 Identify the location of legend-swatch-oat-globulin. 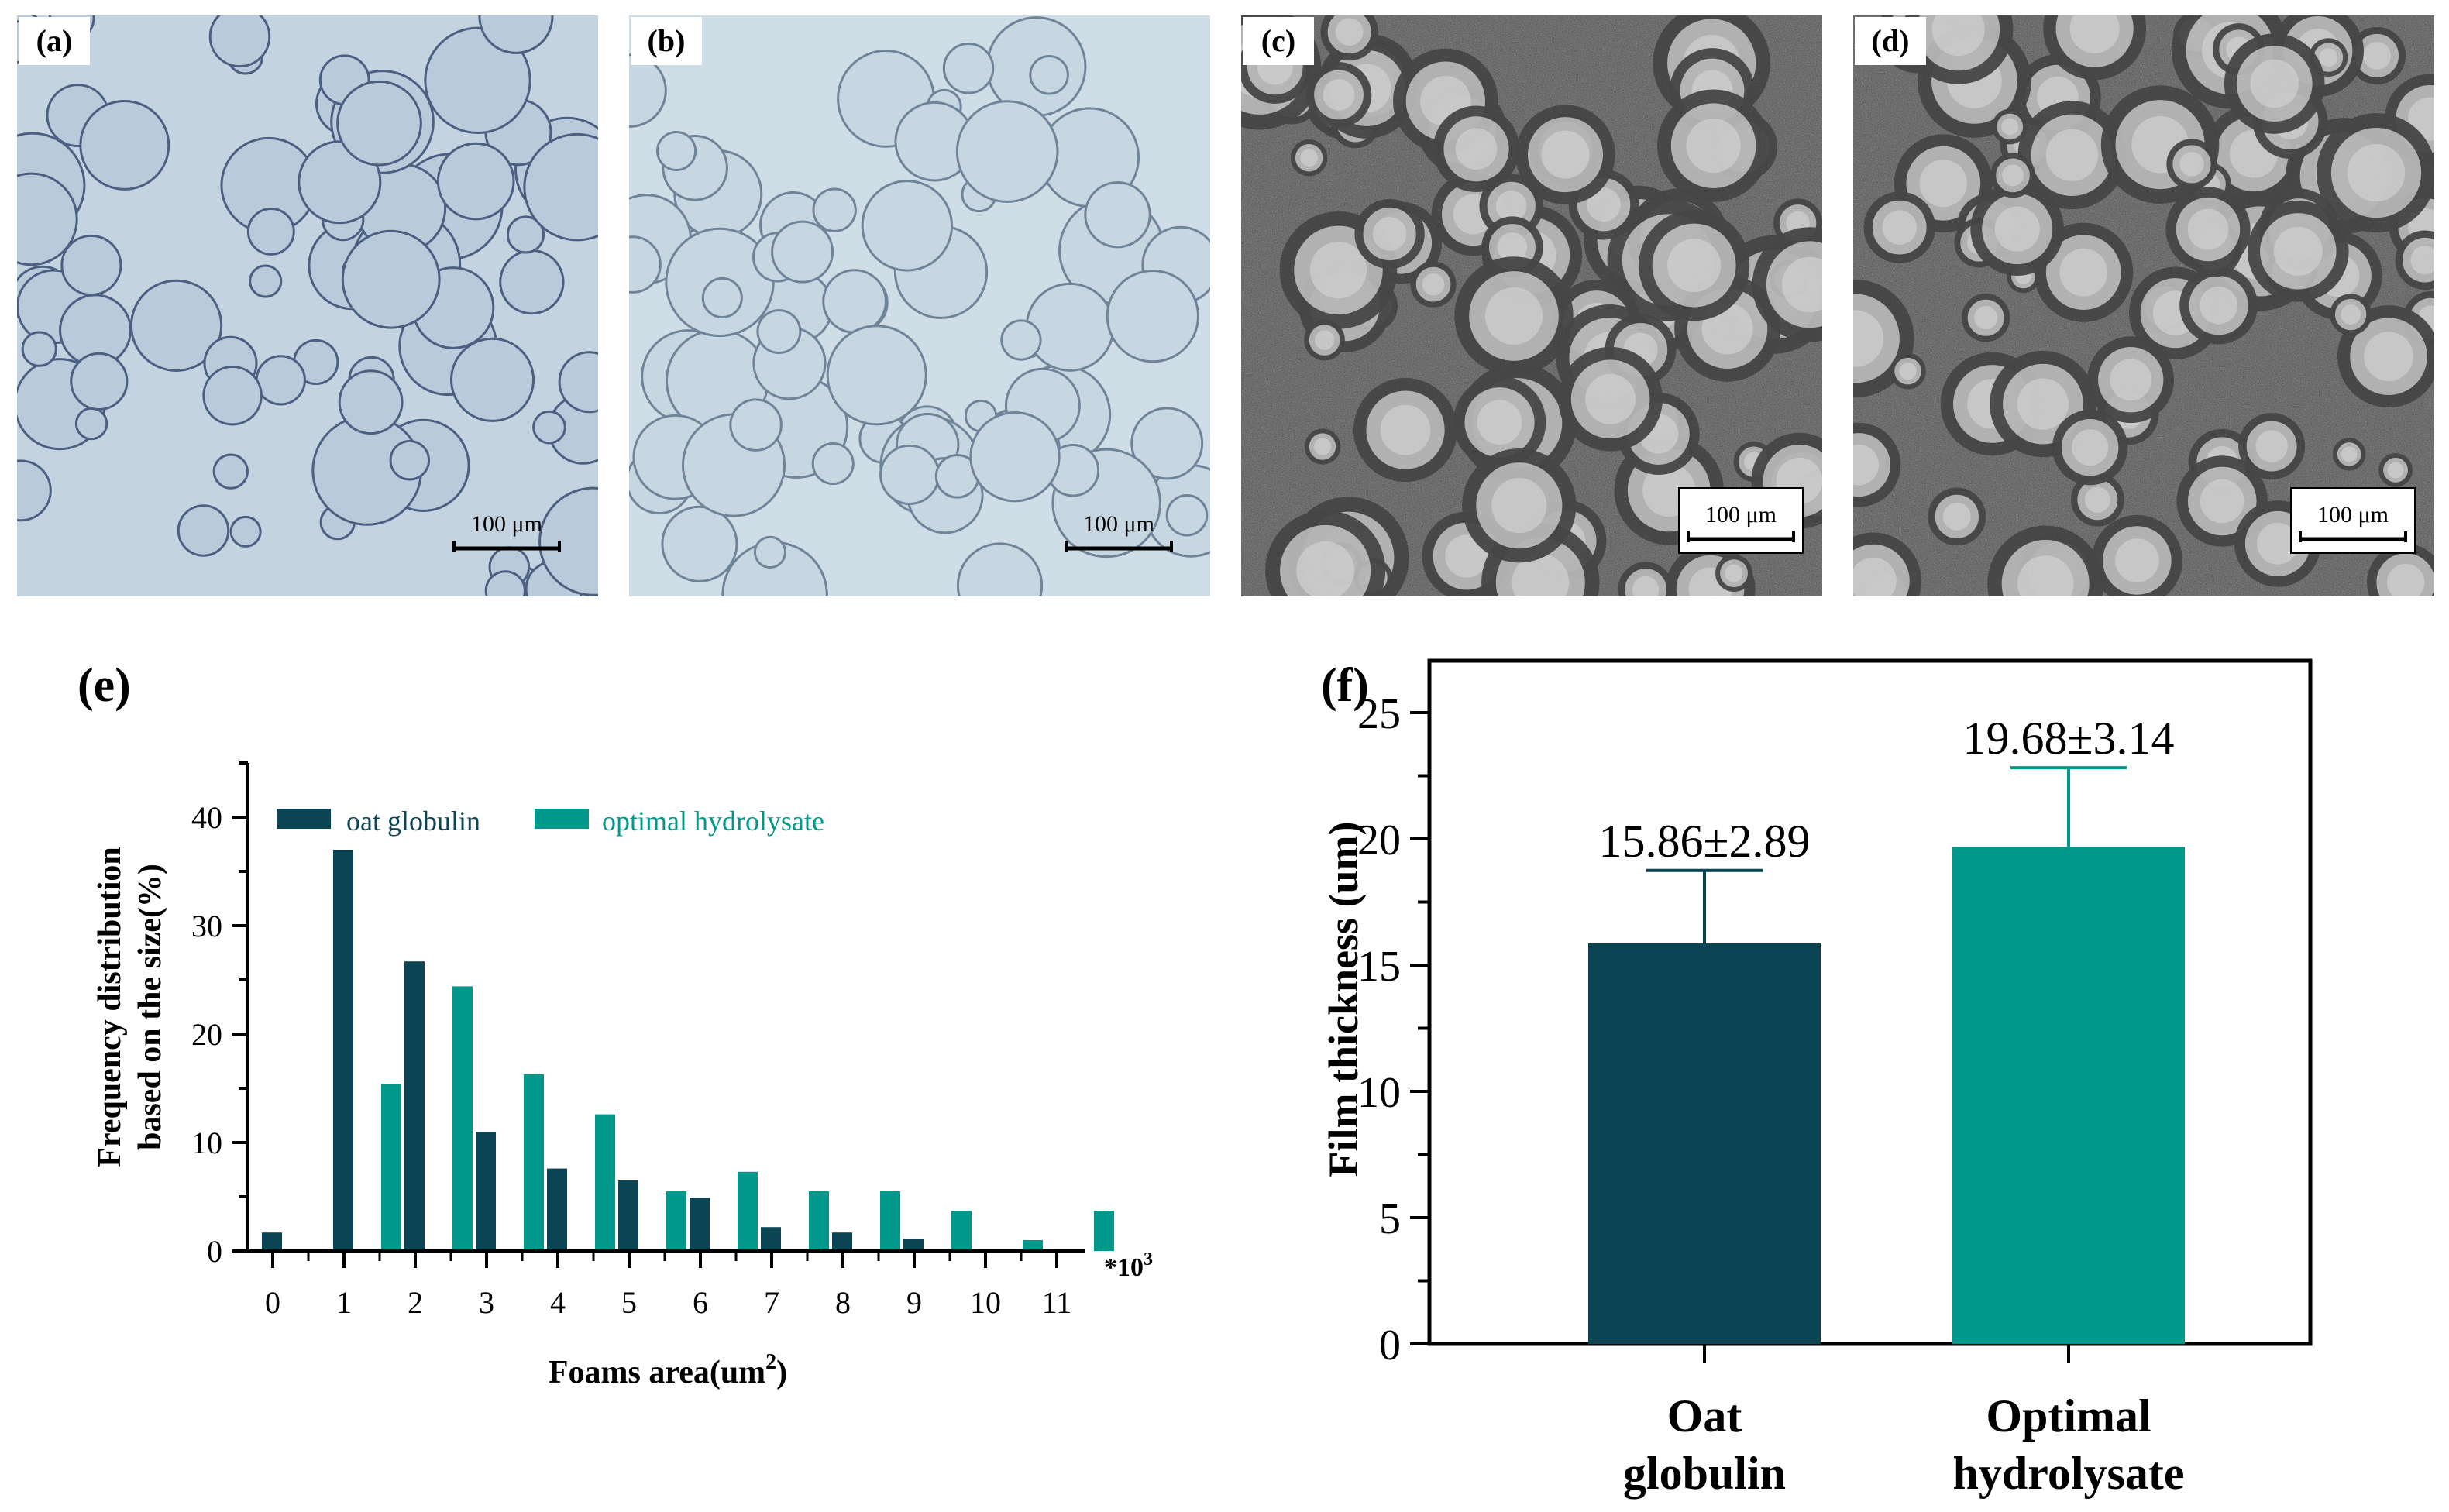
(304, 819).